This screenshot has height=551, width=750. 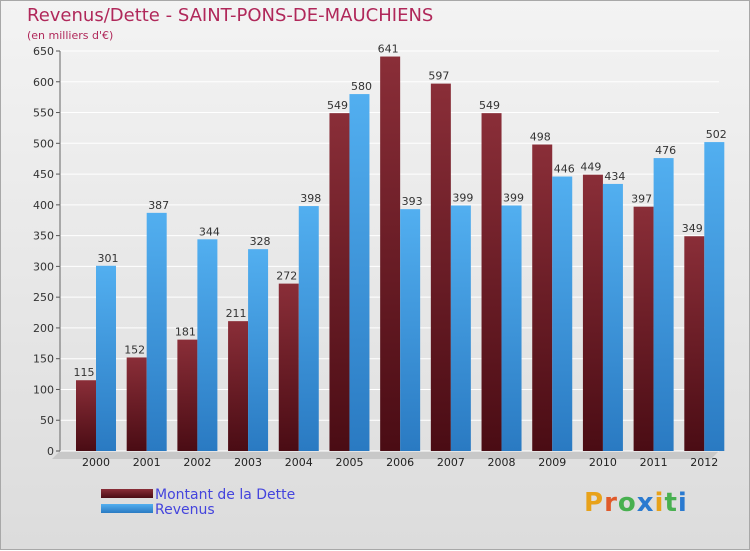 I want to click on data-label-revenus: 301, so click(x=108, y=258).